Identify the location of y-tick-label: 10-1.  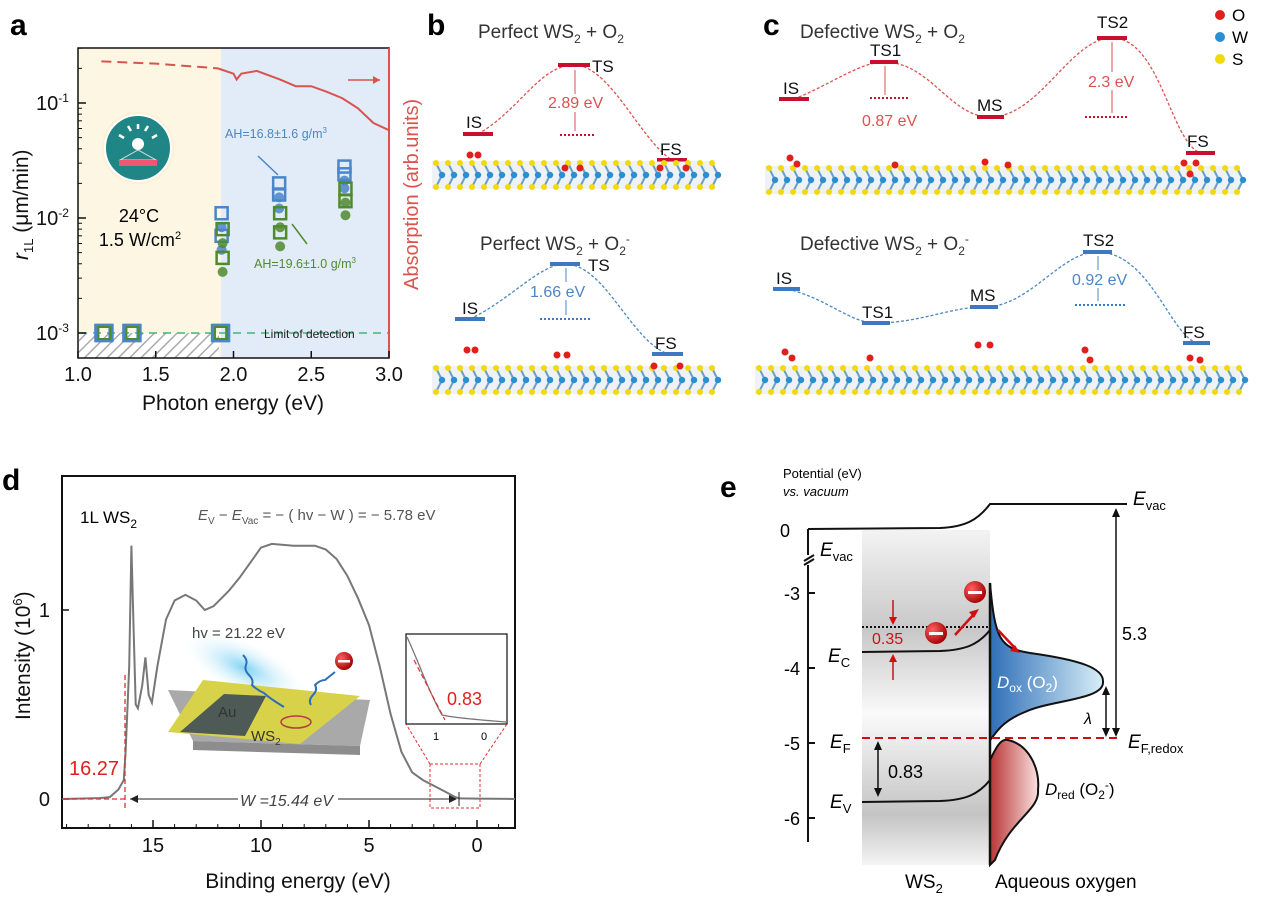
(52, 103).